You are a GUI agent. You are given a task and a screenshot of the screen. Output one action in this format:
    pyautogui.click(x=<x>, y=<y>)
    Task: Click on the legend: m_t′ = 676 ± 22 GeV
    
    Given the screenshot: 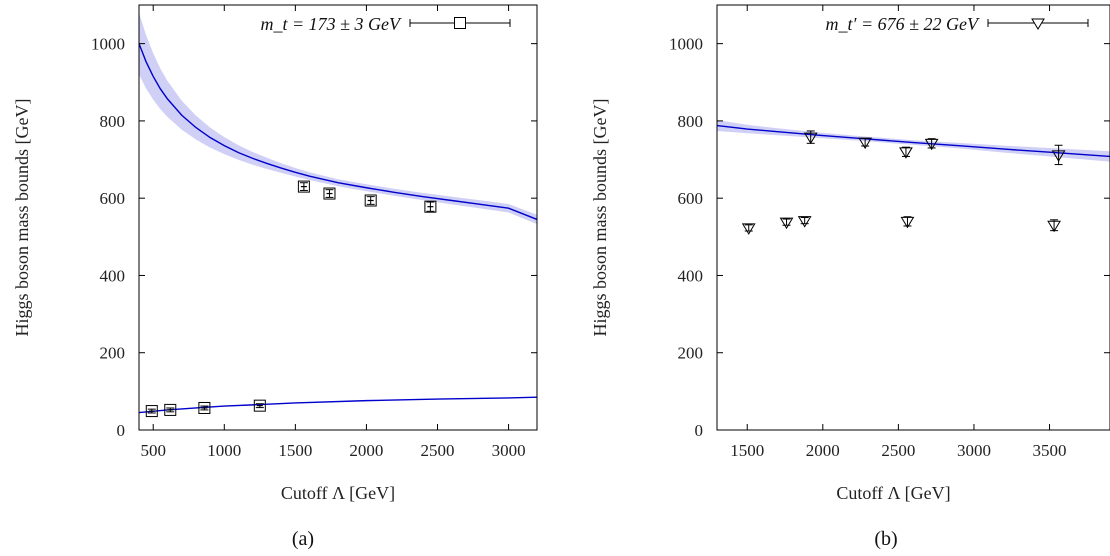 What is the action you would take?
    pyautogui.click(x=957, y=24)
    